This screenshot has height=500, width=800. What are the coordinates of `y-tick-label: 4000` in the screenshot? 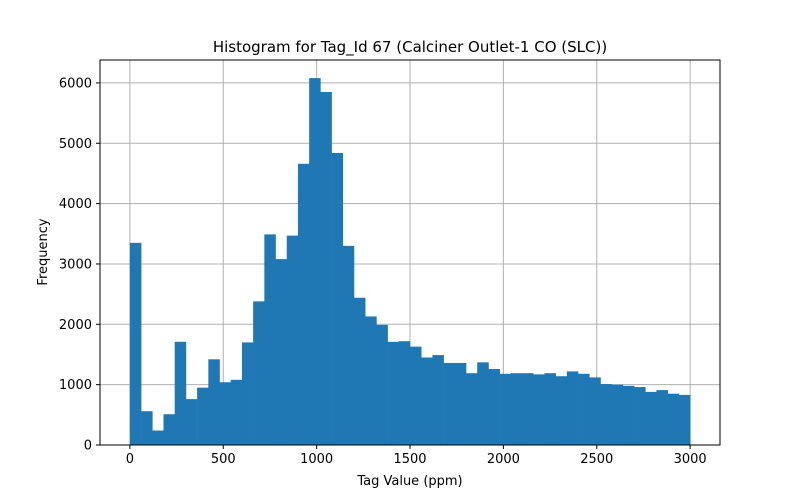 It's located at (75, 204).